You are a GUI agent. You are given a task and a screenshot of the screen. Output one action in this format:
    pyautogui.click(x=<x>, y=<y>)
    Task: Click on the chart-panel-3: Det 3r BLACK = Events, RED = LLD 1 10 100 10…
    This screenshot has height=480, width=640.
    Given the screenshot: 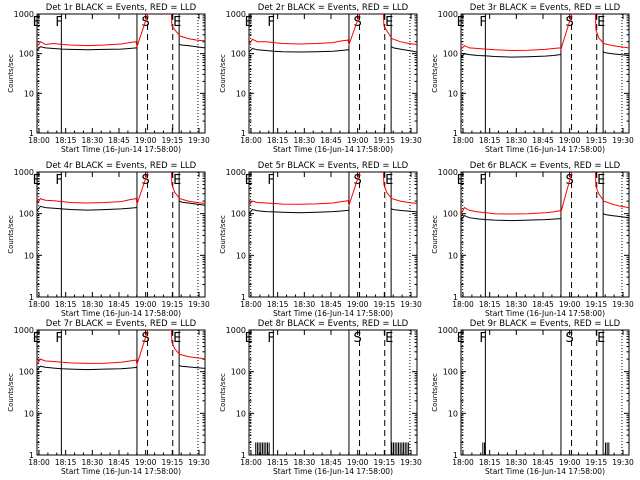 What is the action you would take?
    pyautogui.click(x=532, y=78)
    